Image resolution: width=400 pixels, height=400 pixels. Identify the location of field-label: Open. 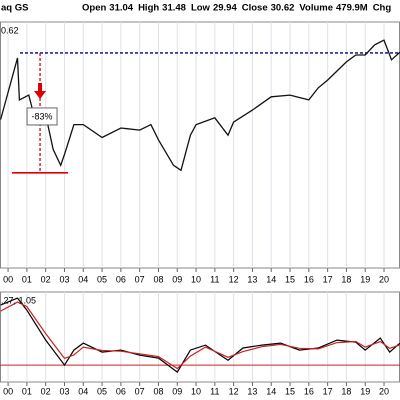
(94, 8).